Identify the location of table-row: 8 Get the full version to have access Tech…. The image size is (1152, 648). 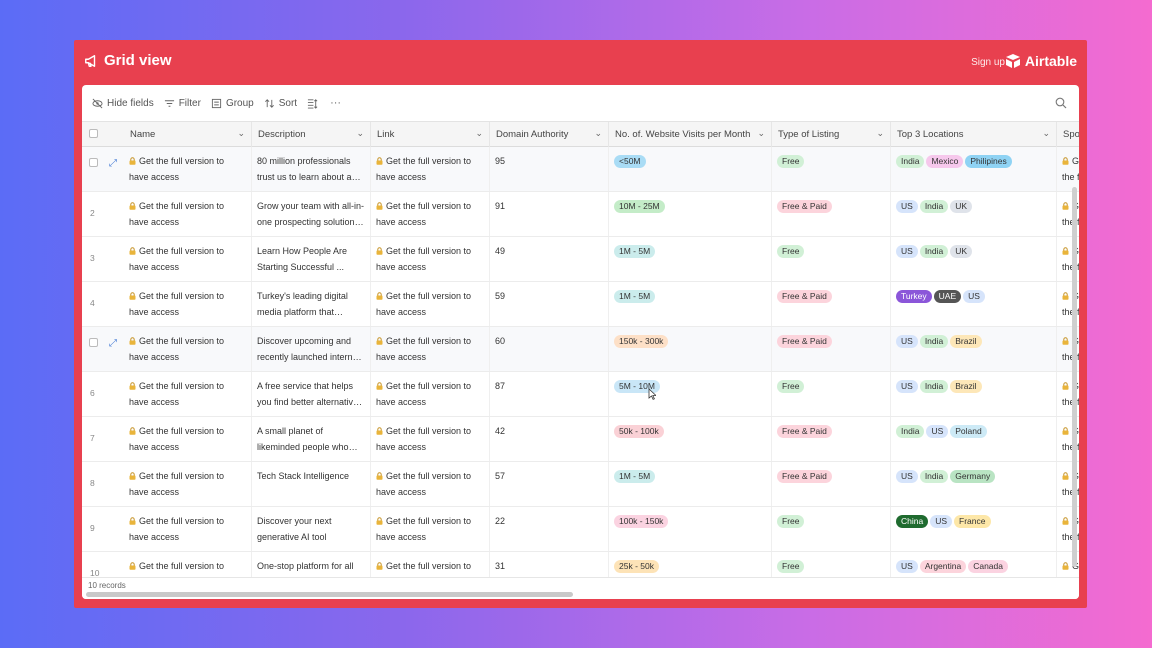
(580, 484).